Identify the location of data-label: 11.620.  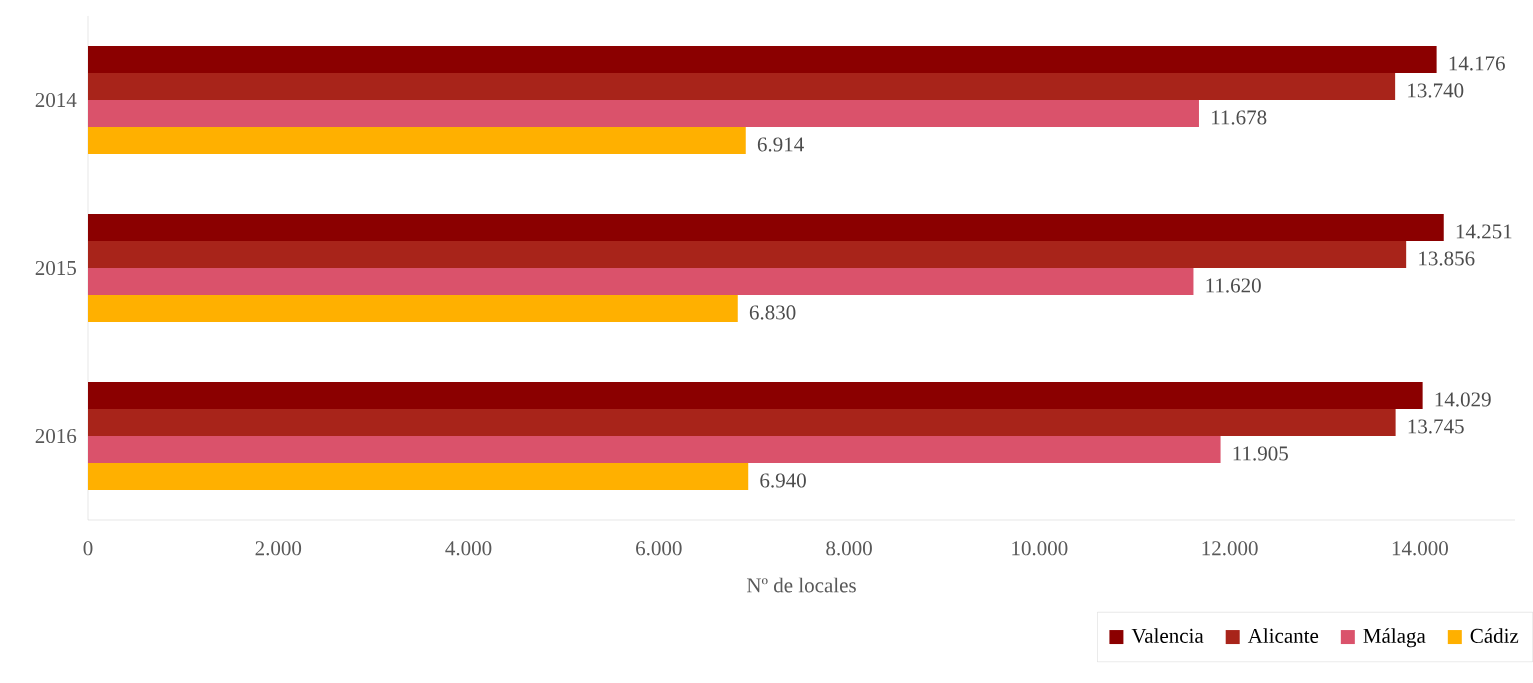
(1233, 285).